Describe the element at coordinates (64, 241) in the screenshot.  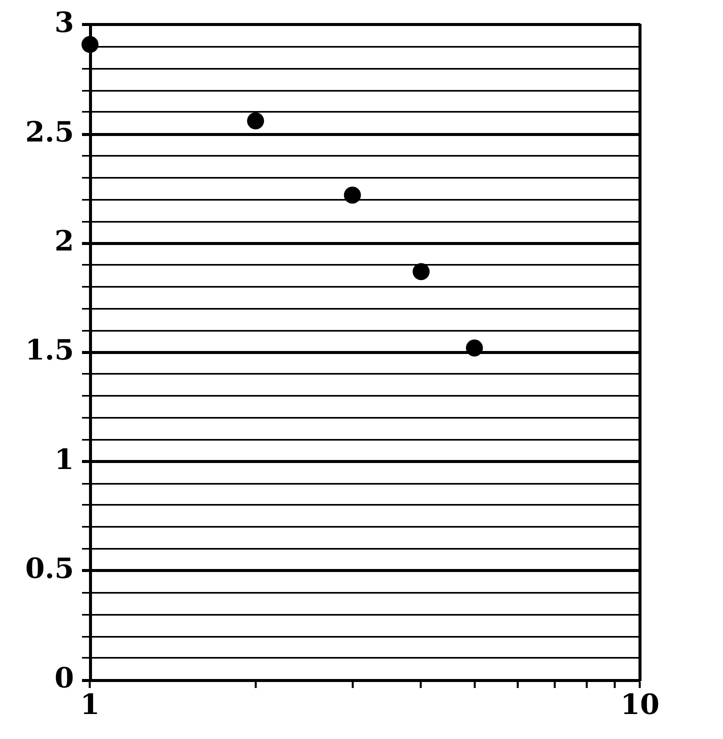
I see `y-tick-label: 2` at that location.